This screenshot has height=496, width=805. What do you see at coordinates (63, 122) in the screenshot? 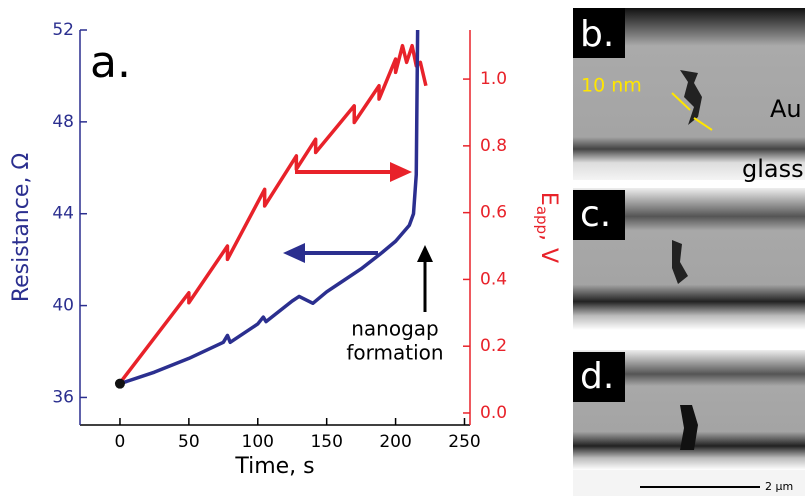
I see `y-tick-label: 48` at bounding box center [63, 122].